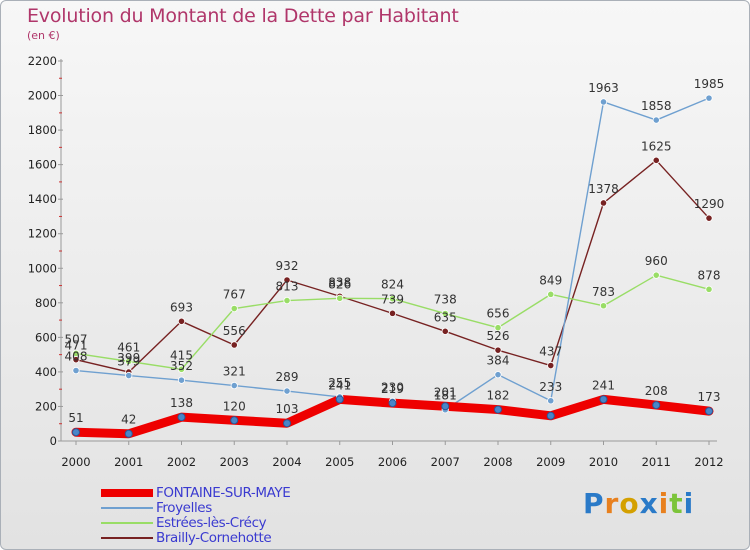 The width and height of the screenshot is (750, 550). What do you see at coordinates (709, 397) in the screenshot?
I see `data-label: 173` at bounding box center [709, 397].